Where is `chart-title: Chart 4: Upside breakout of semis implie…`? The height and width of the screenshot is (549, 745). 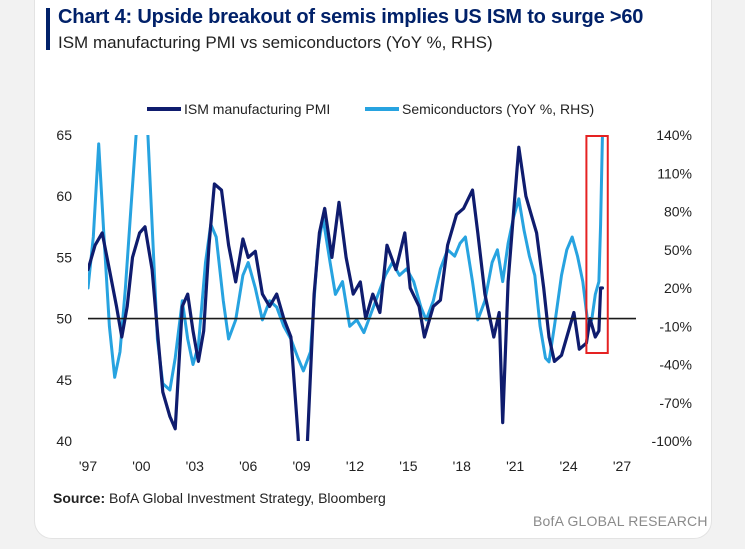
chart-title: Chart 4: Upside breakout of semis implie… is located at coordinates (351, 17).